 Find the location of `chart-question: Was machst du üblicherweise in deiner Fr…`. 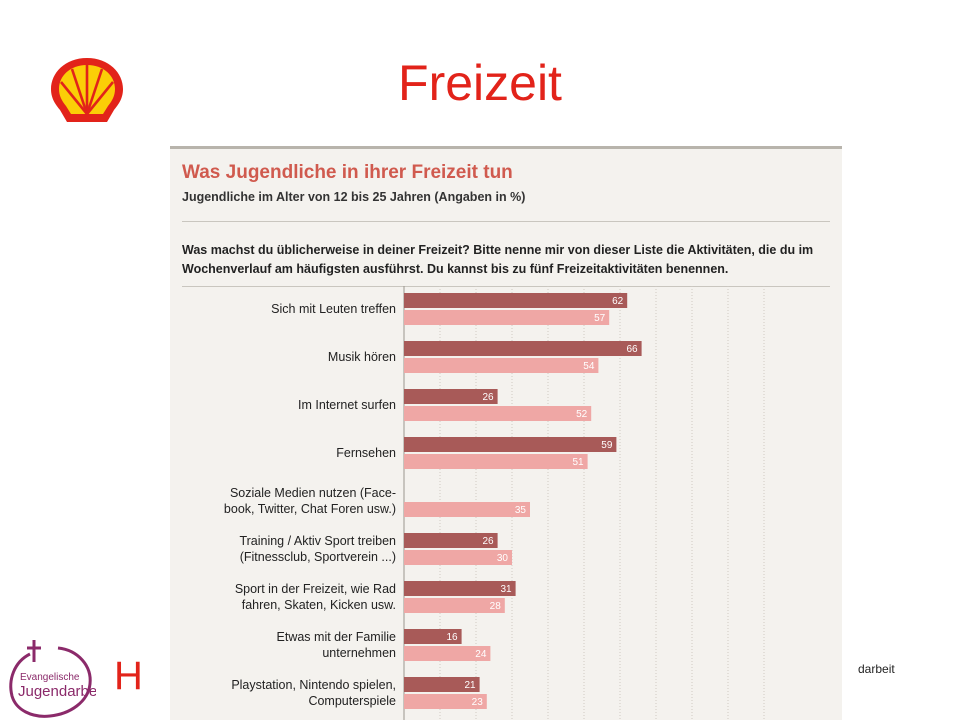

chart-question: Was machst du üblicherweise in deiner Fr… is located at coordinates (498, 259).